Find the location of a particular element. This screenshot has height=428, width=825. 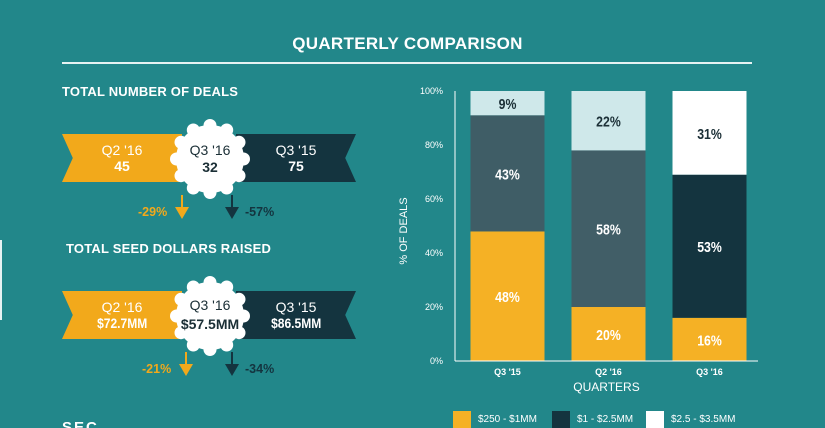

deals-q2-16-label: Q2 '16 is located at coordinates (122, 149).